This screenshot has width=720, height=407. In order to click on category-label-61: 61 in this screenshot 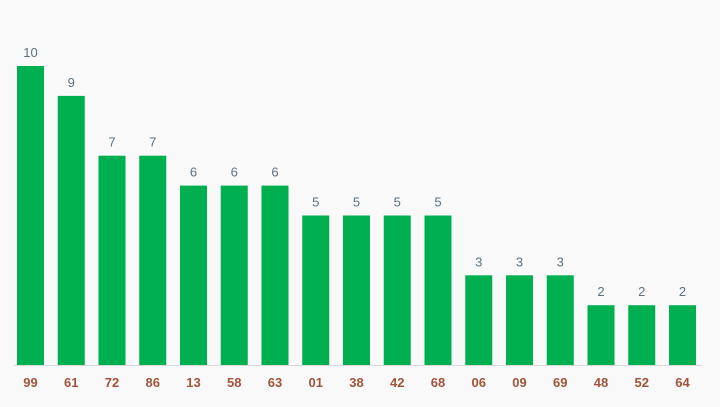, I will do `click(71, 382)`.